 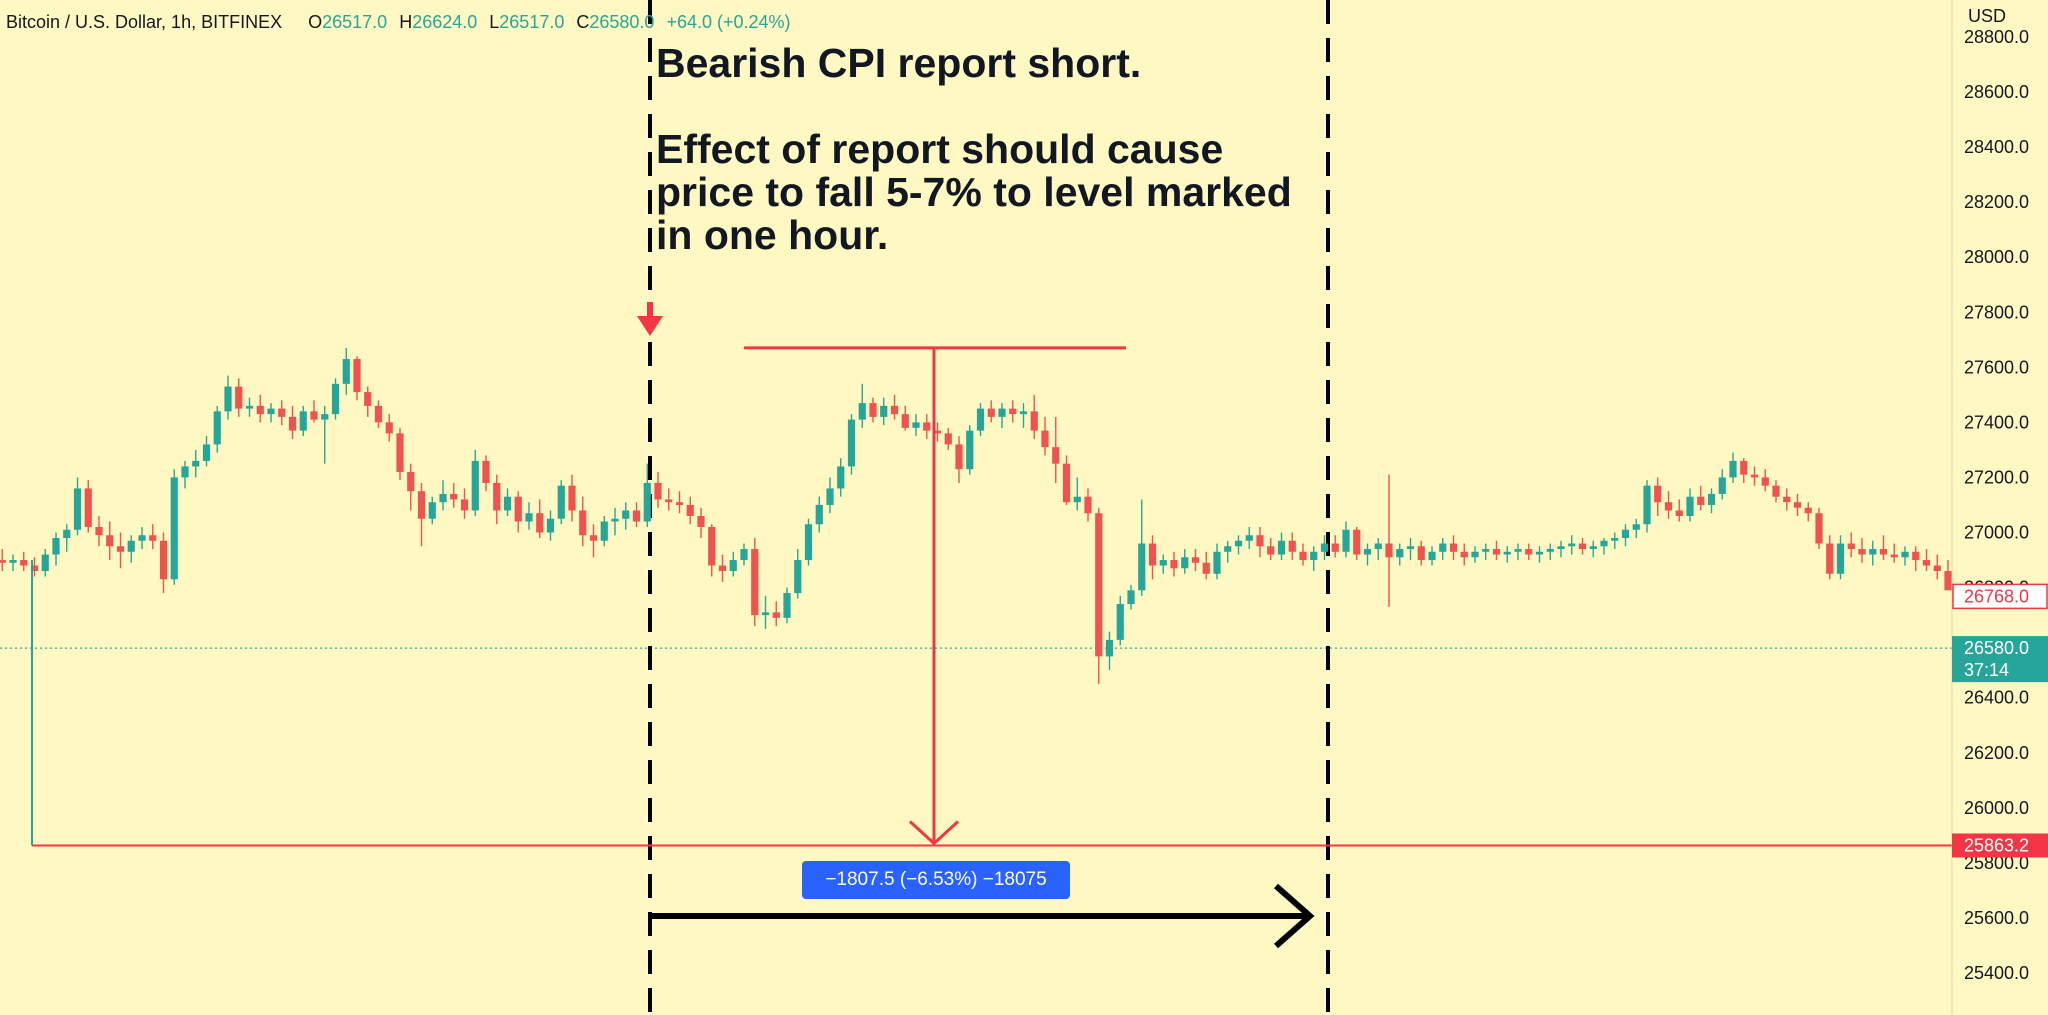 I want to click on price-tick-label: 28000.0, so click(x=1996, y=257).